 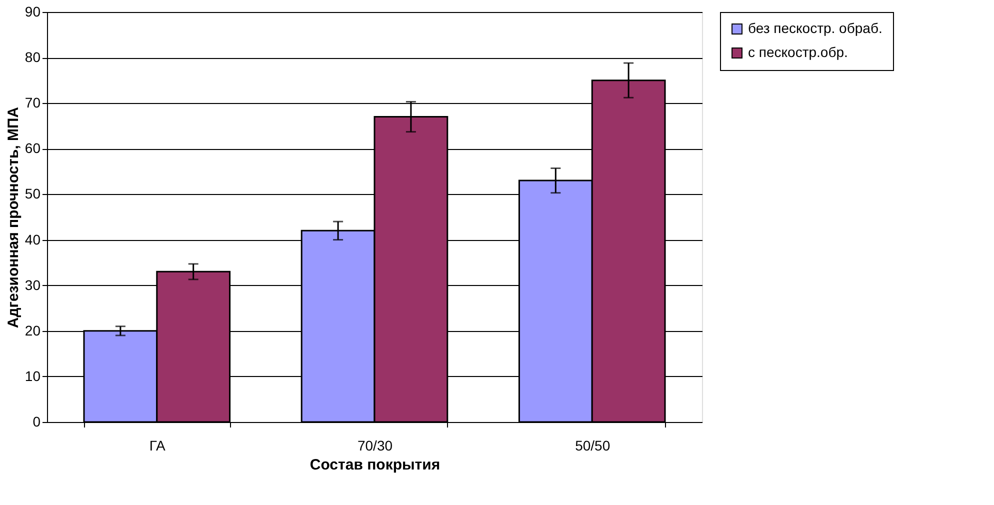 What do you see at coordinates (32, 57) in the screenshot?
I see `y-tick-label: 80` at bounding box center [32, 57].